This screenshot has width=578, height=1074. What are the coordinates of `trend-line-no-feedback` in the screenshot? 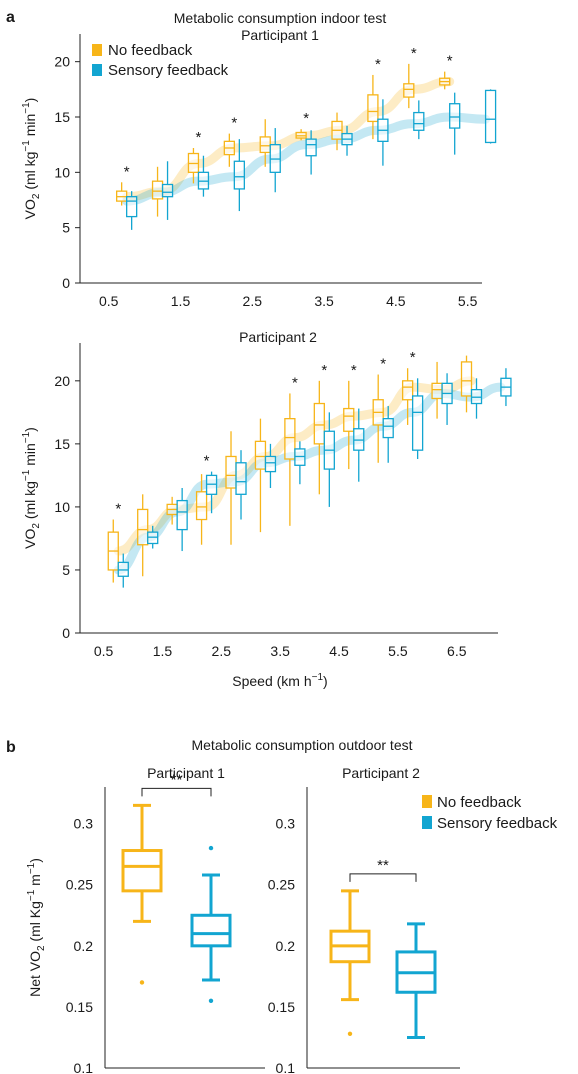 It's located at (288, 139).